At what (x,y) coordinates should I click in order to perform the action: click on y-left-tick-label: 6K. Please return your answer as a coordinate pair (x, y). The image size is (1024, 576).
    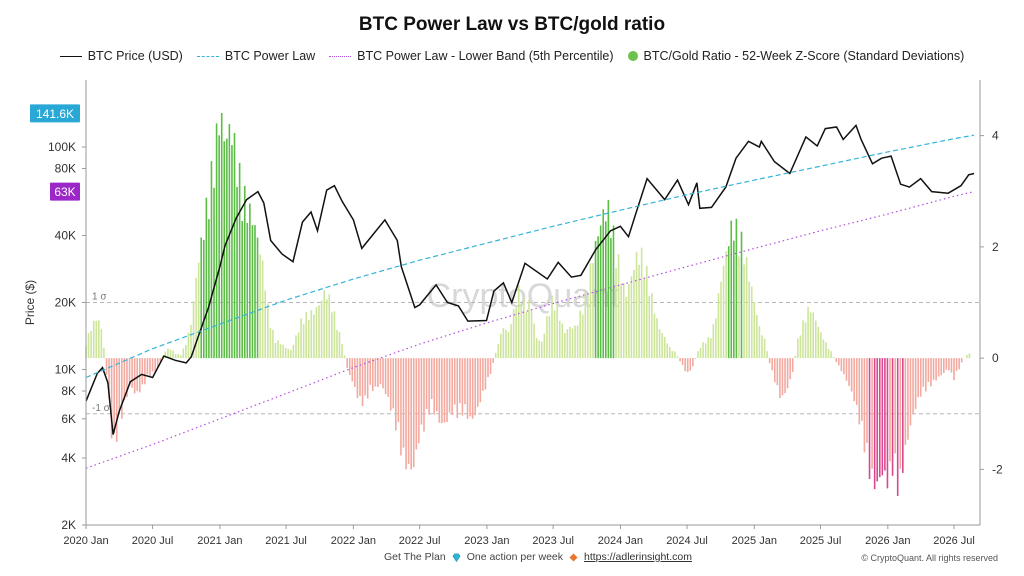
    Looking at the image, I should click on (68, 419).